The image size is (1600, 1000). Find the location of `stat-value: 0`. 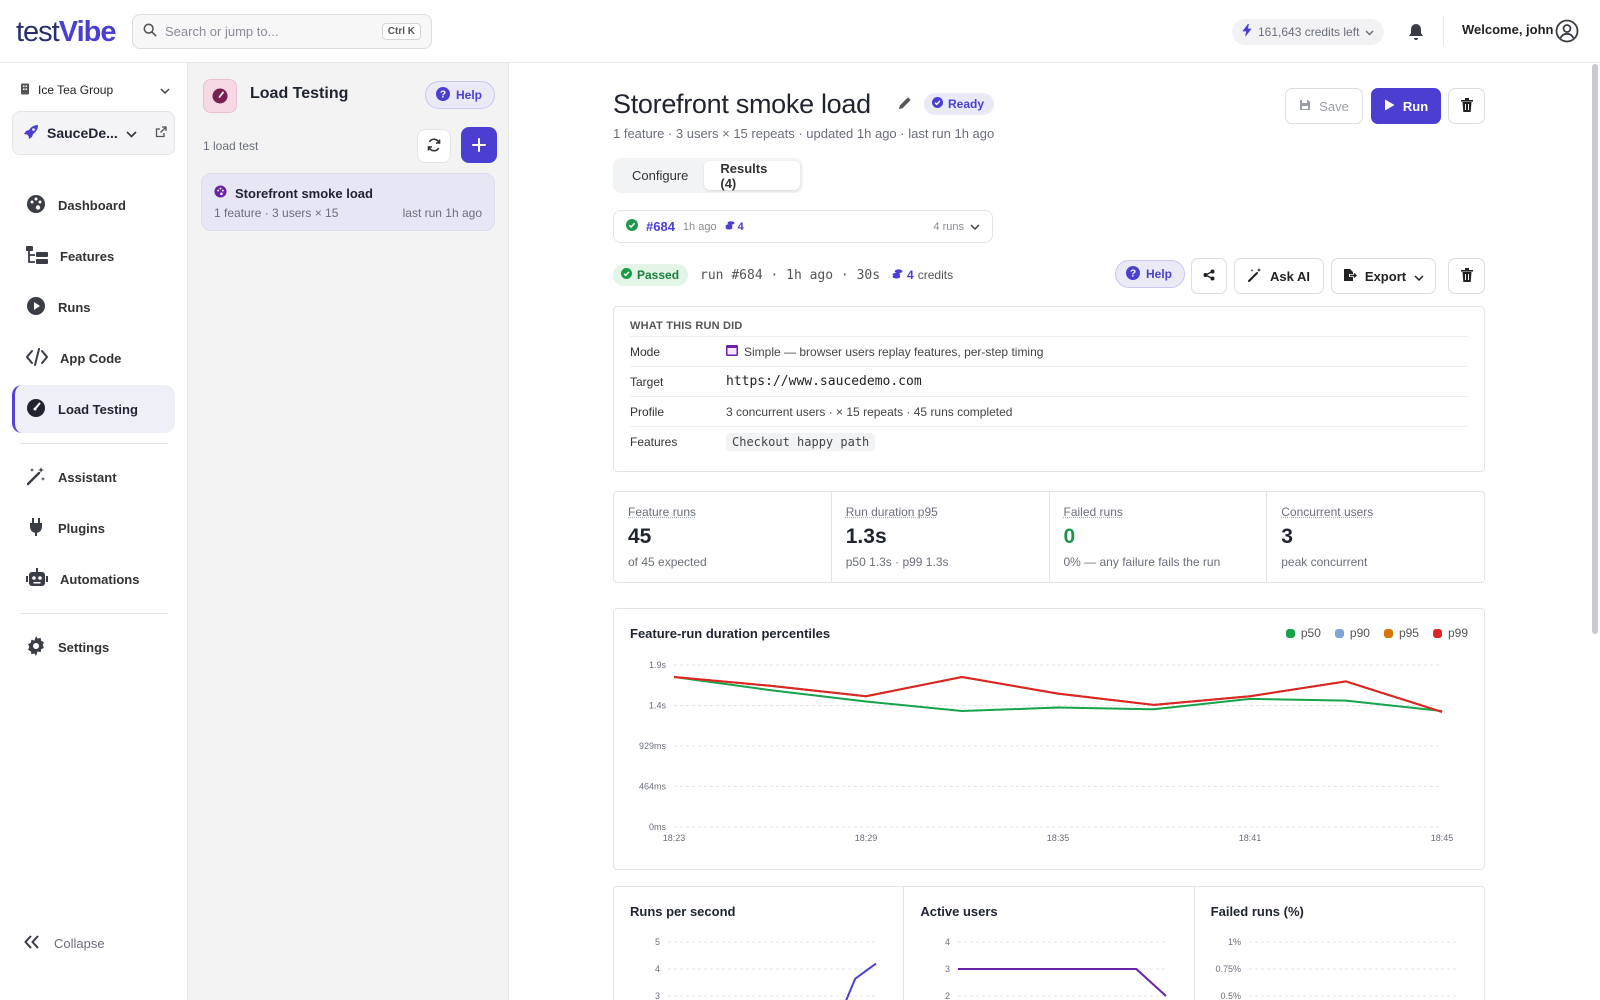

stat-value: 0 is located at coordinates (1158, 537).